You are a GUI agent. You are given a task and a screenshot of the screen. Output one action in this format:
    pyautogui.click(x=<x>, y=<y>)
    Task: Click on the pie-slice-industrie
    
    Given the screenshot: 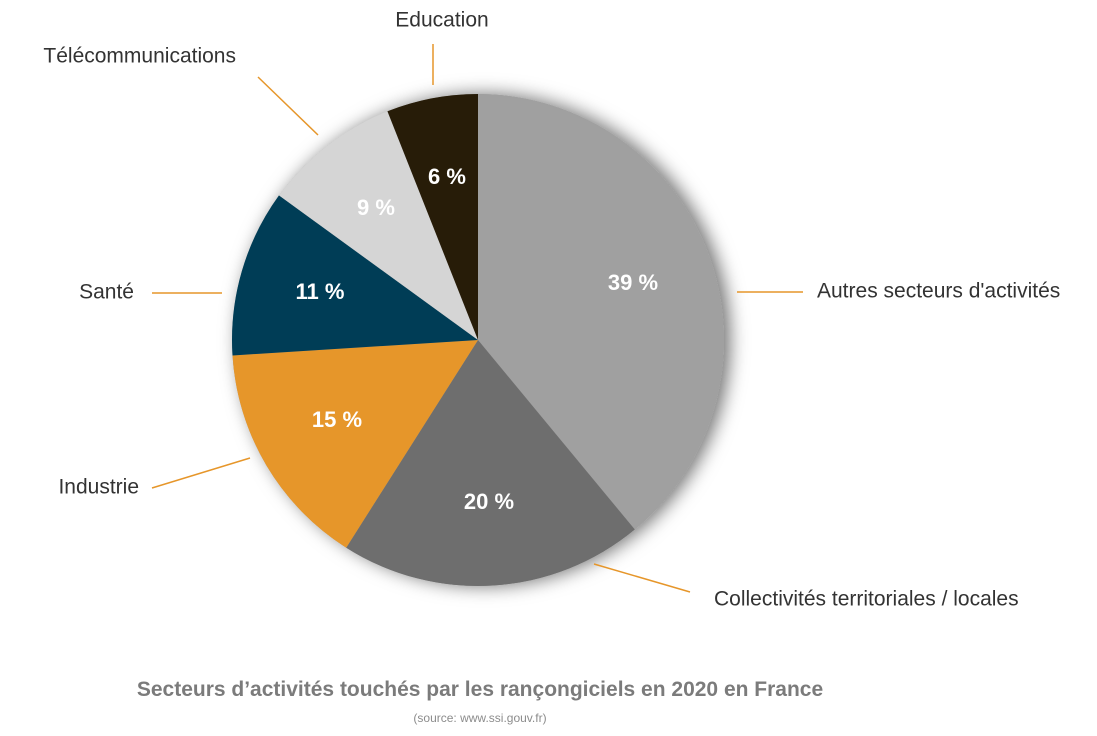 What is the action you would take?
    pyautogui.click(x=355, y=444)
    